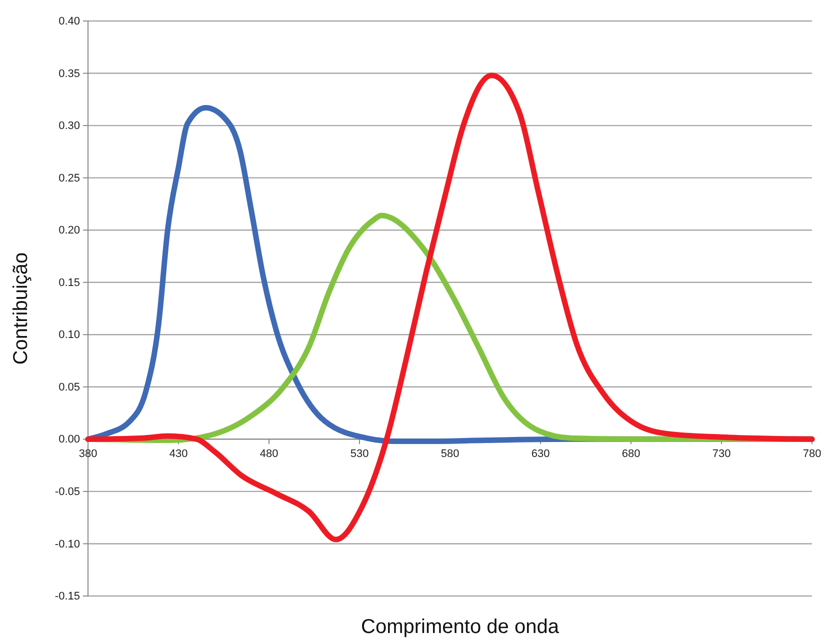 The height and width of the screenshot is (640, 832). Describe the element at coordinates (69, 440) in the screenshot. I see `y-tick-label: 0.00` at that location.